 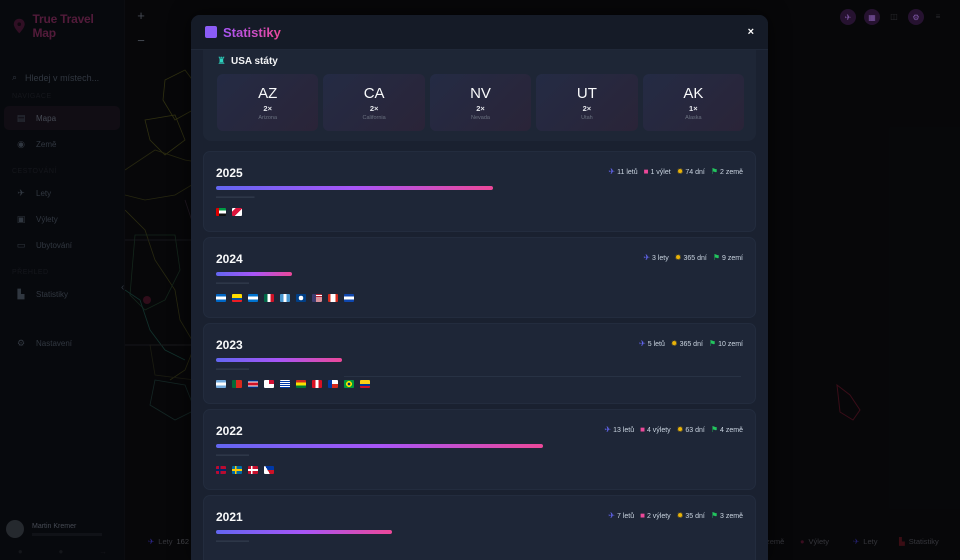 I want to click on legend-flights: ✈ Lety 162, so click(x=168, y=541).